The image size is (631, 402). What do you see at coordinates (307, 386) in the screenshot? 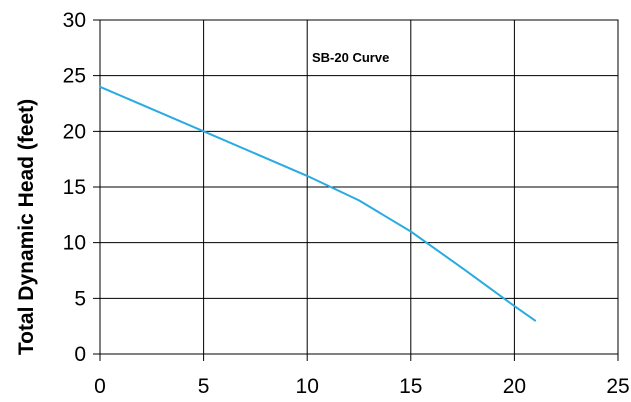
I see `x-tick-label-2: 10` at bounding box center [307, 386].